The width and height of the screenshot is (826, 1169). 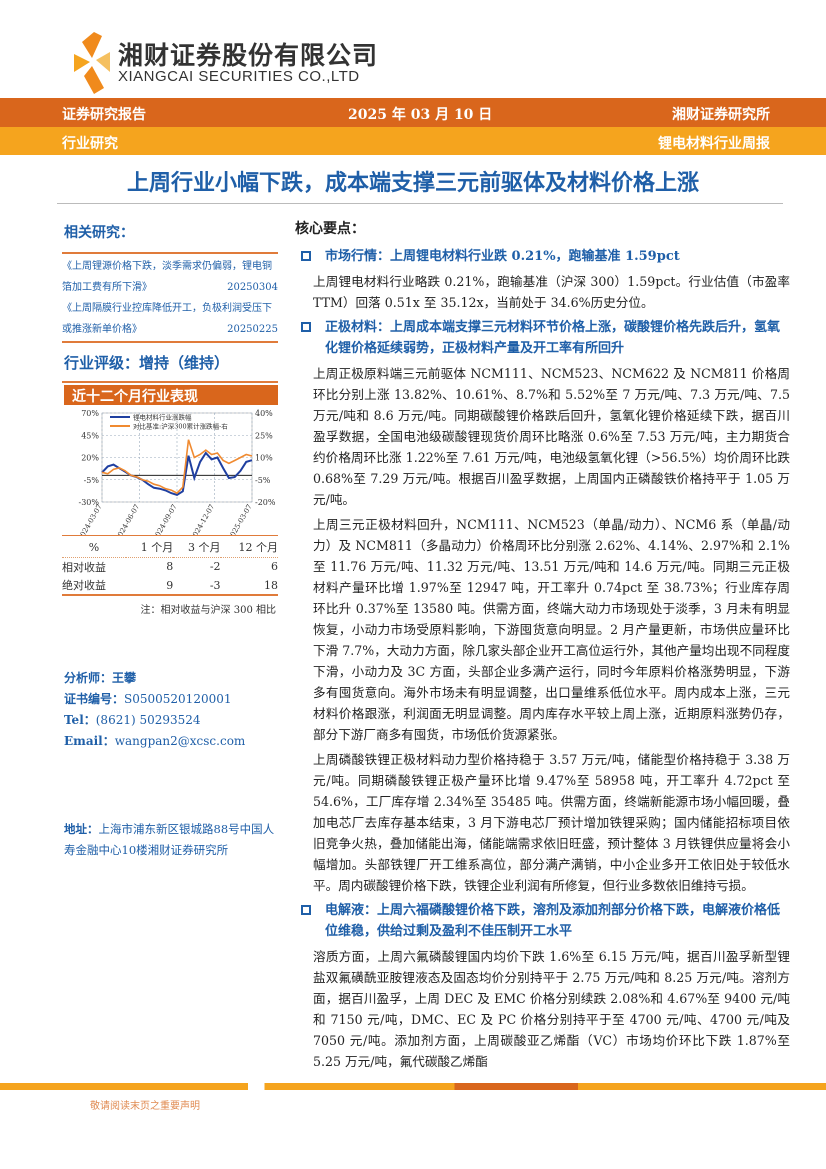 I want to click on related-item-date: 20250304, so click(x=252, y=287).